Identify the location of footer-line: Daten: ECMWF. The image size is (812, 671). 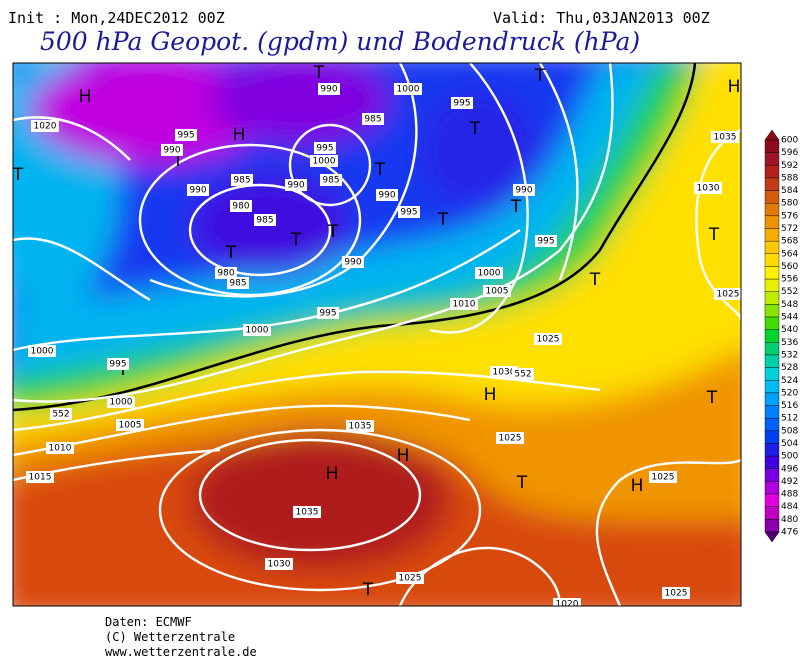
(148, 622).